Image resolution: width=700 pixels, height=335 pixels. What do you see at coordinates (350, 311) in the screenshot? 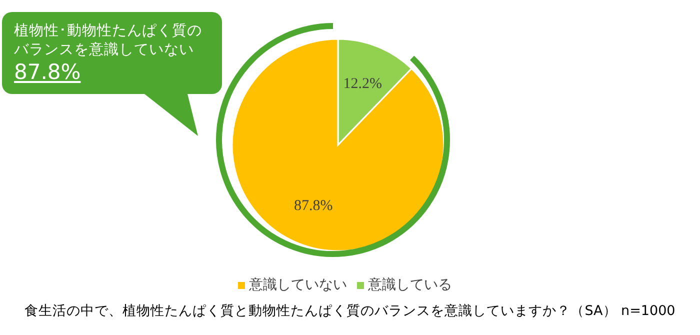
I see `text: 食生活の中で、植物性たんぱく質と動物性たんぱく質のバランスを意識していますか？（SA） n=1000` at bounding box center [350, 311].